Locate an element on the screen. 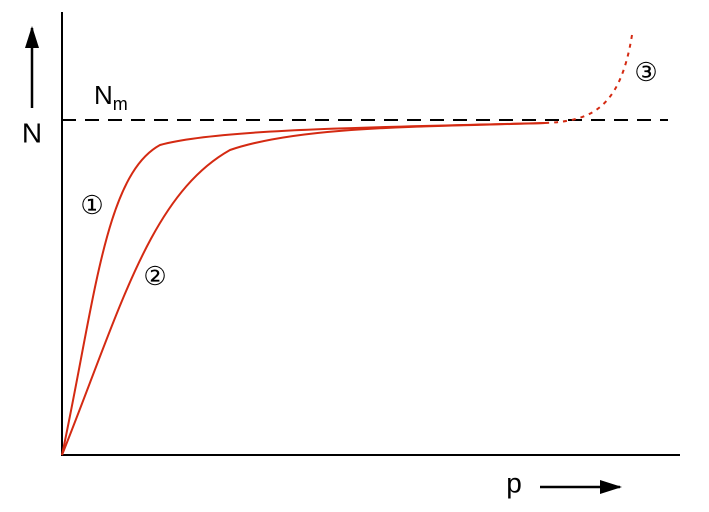  asymptote-label: Nm is located at coordinates (111, 97).